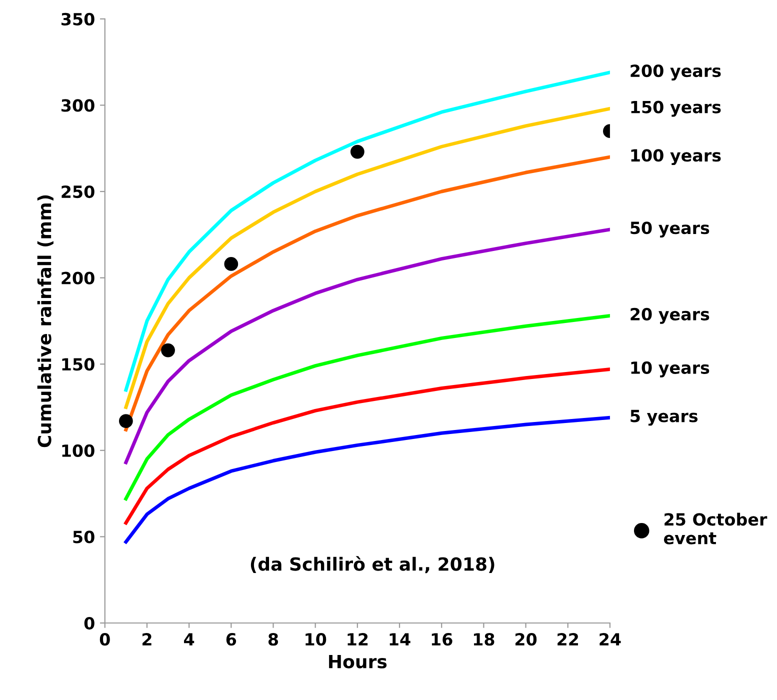  I want to click on x-tick-label: 8, so click(273, 639).